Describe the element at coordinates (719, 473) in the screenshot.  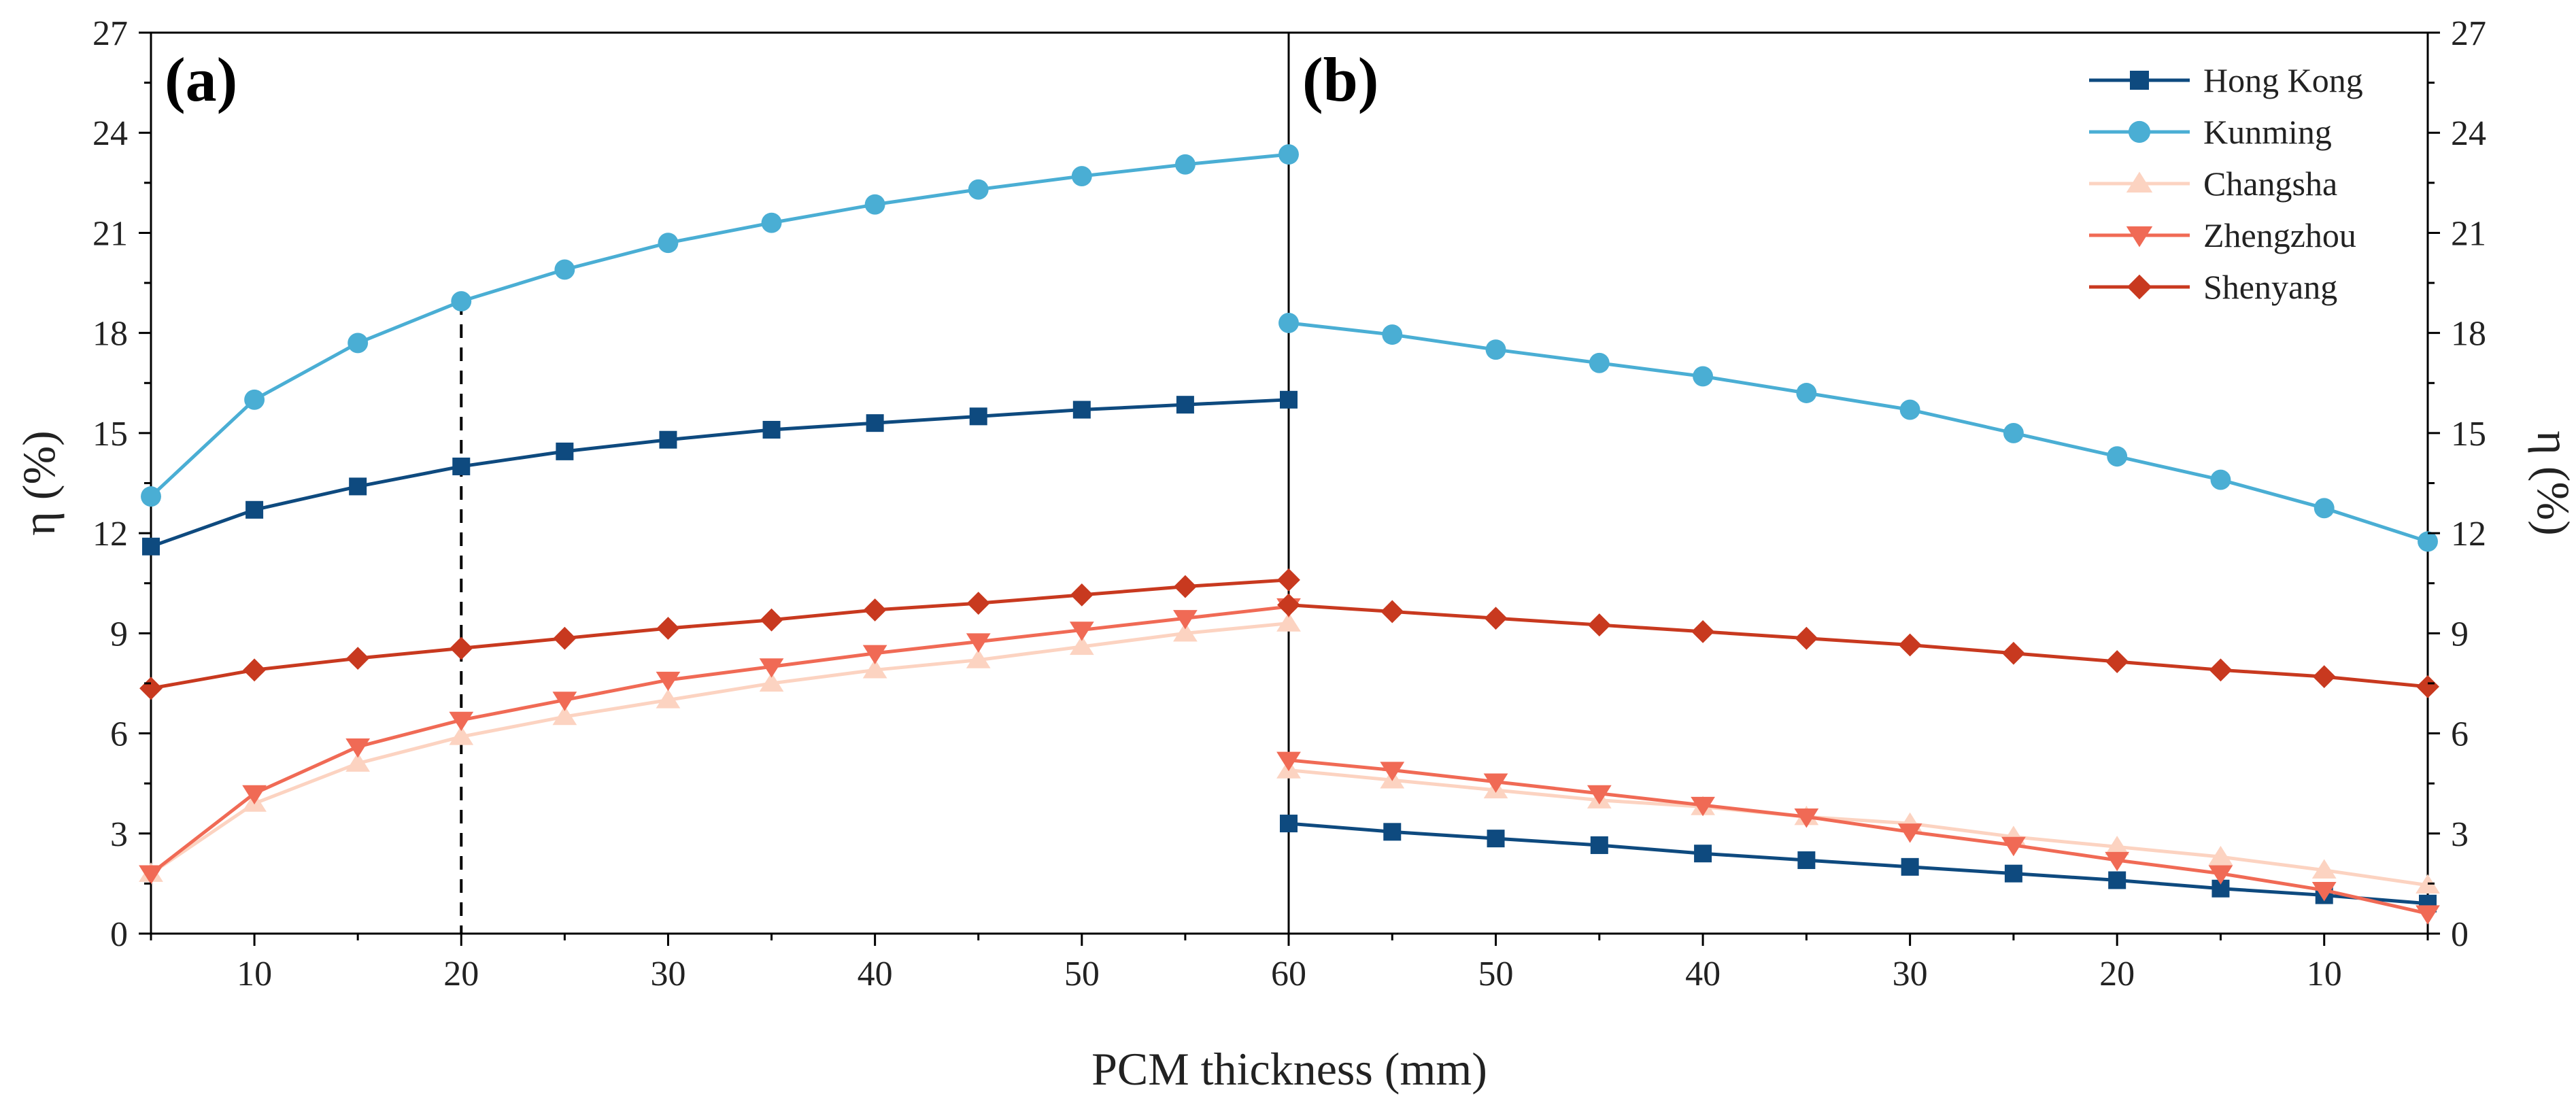
I see `series-line-hong-kong-panel-a` at that location.